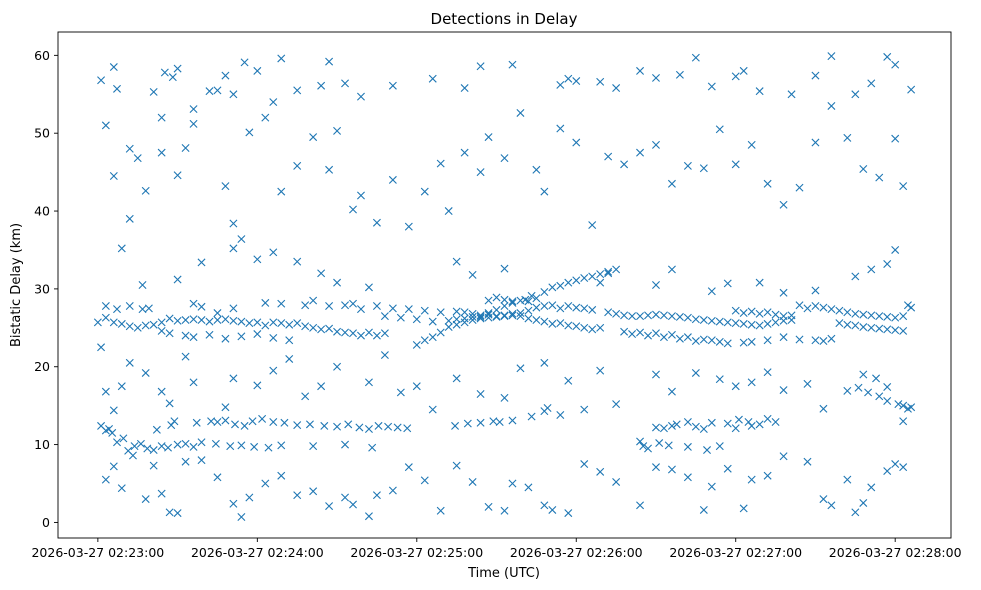  Describe the element at coordinates (42, 444) in the screenshot. I see `y-tick-label: 10` at that location.